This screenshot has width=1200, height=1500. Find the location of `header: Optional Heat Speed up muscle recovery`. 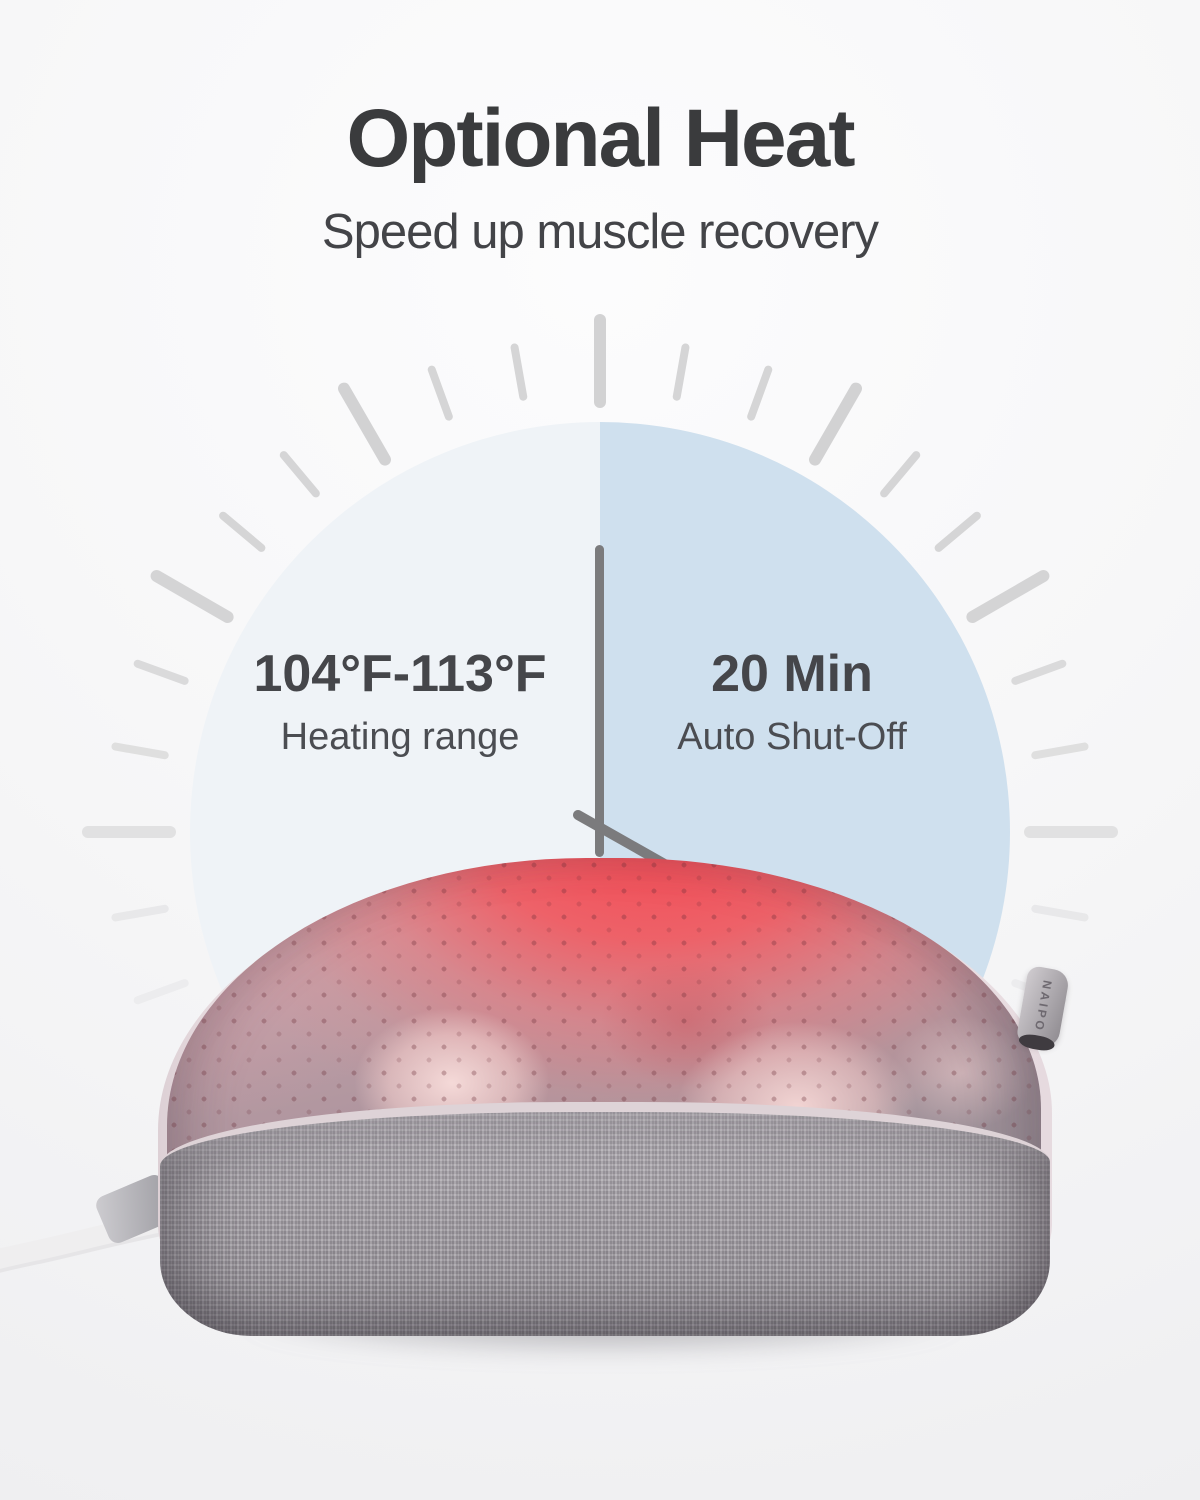

header: Optional Heat Speed up muscle recovery is located at coordinates (600, 176).